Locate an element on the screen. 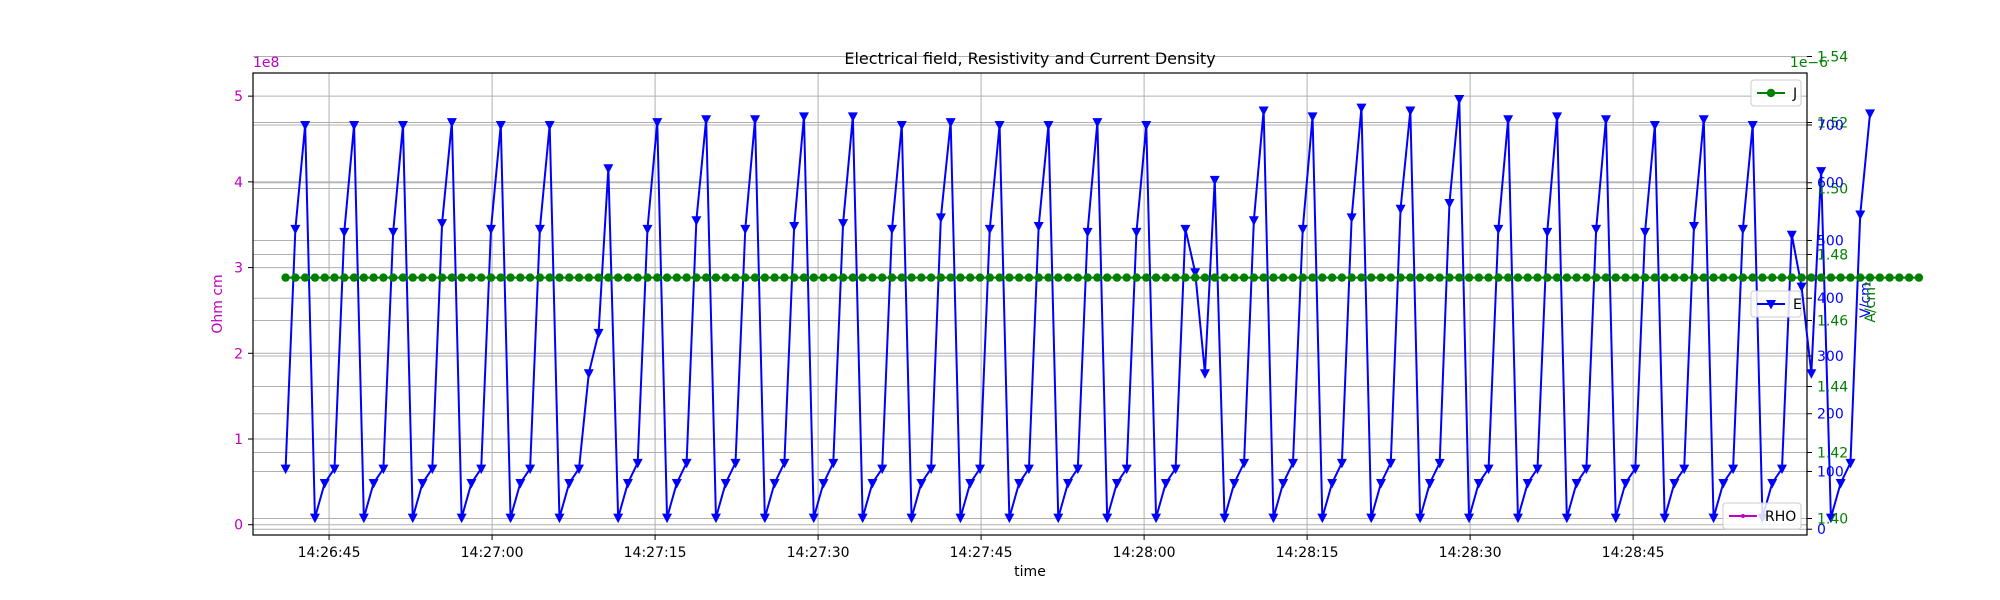 The height and width of the screenshot is (600, 2000). rho-tick-label: 5 is located at coordinates (238, 97).